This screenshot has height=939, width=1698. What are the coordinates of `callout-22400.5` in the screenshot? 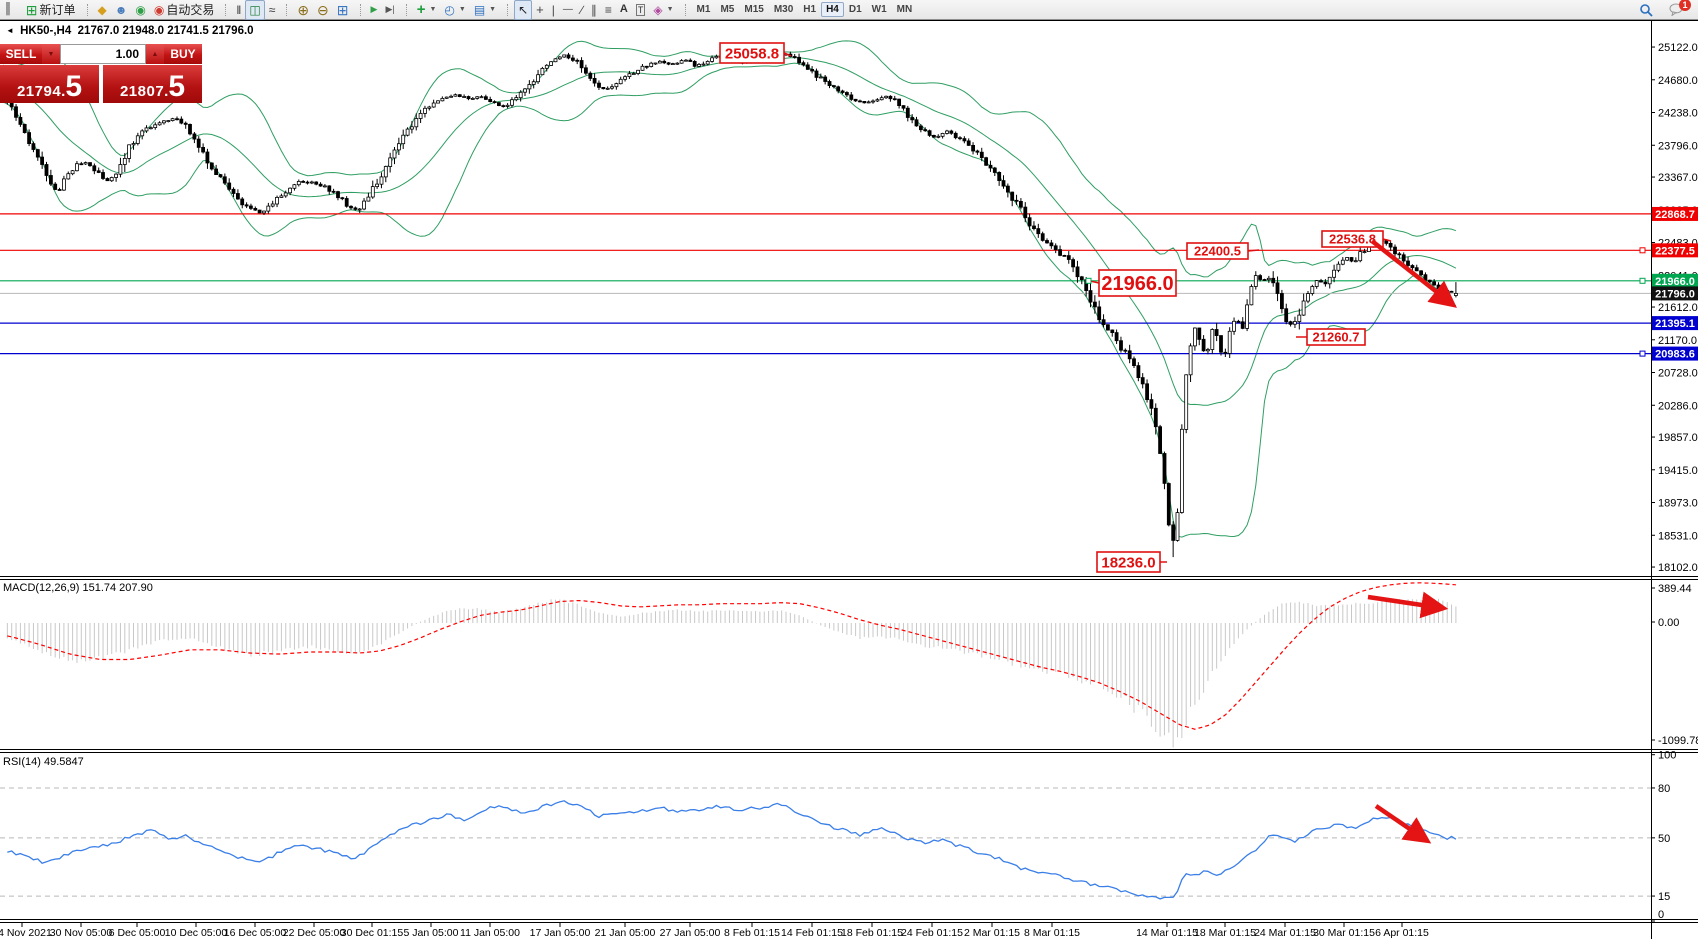 It's located at (1217, 251).